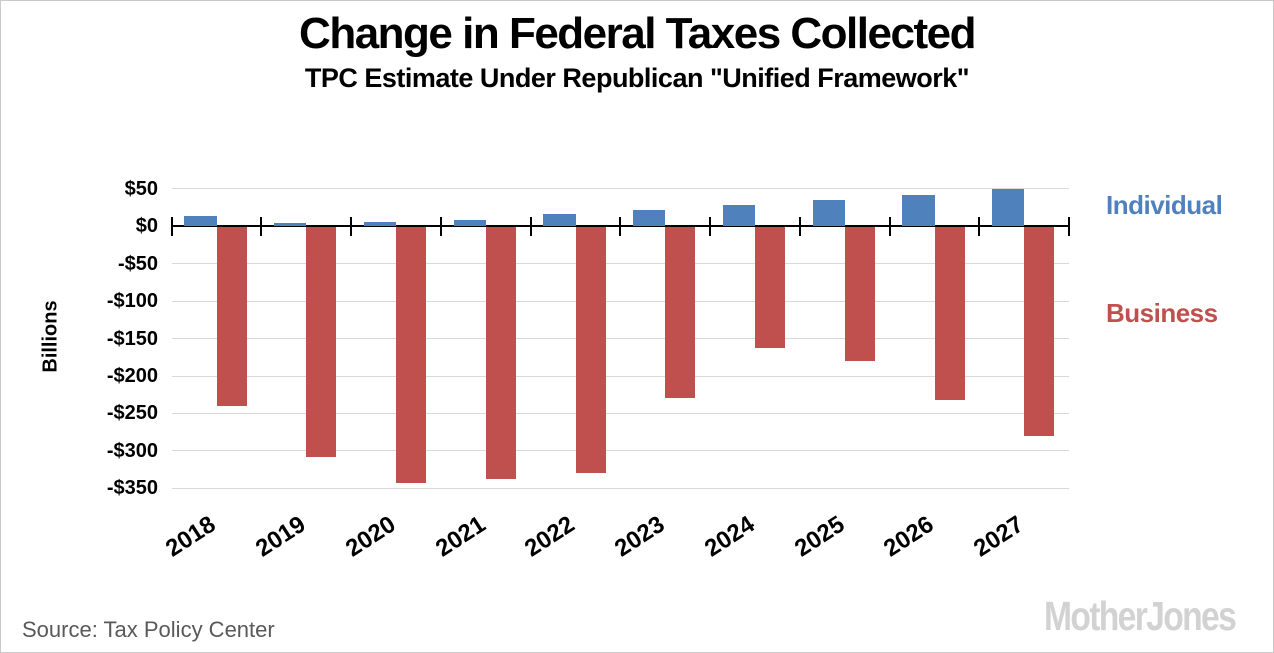  Describe the element at coordinates (132, 413) in the screenshot. I see `y-tick-label: -$250` at that location.